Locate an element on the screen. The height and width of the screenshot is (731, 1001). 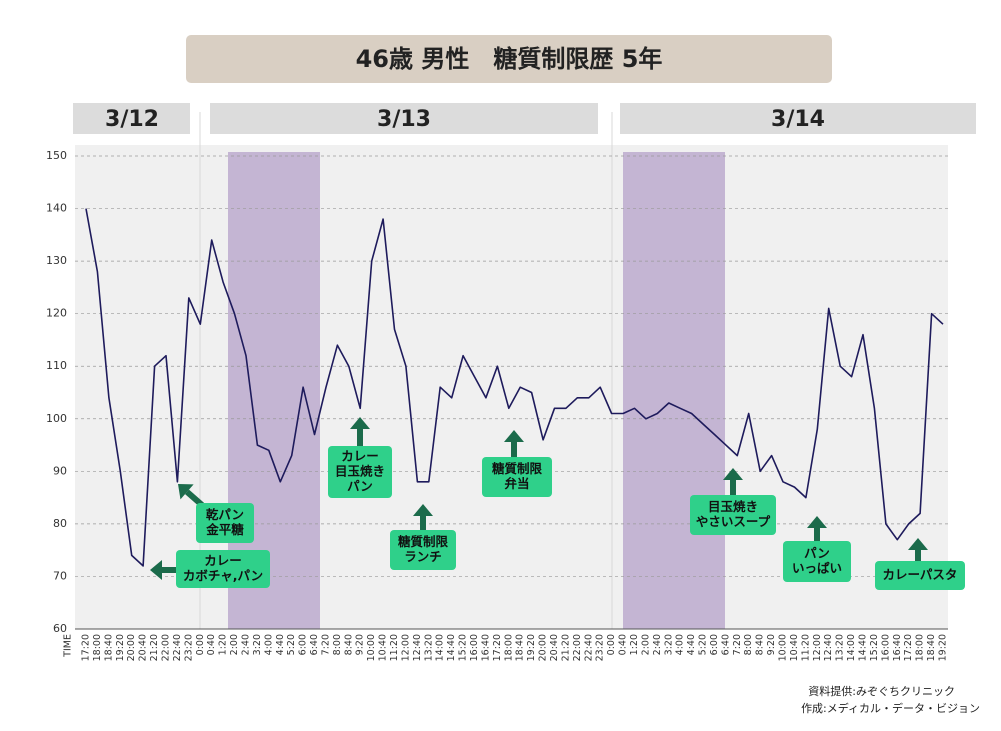
credit: 資料提供:みぞぐちクリニック is located at coordinates (881, 691).